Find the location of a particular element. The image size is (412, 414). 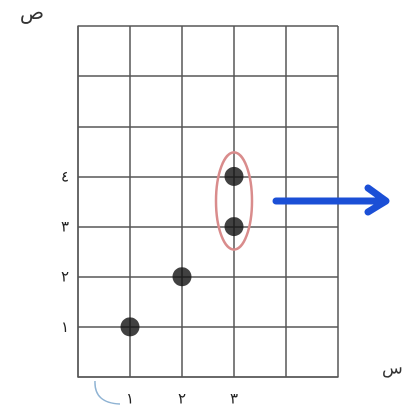

y-tick-label: ٤ is located at coordinates (64, 176).